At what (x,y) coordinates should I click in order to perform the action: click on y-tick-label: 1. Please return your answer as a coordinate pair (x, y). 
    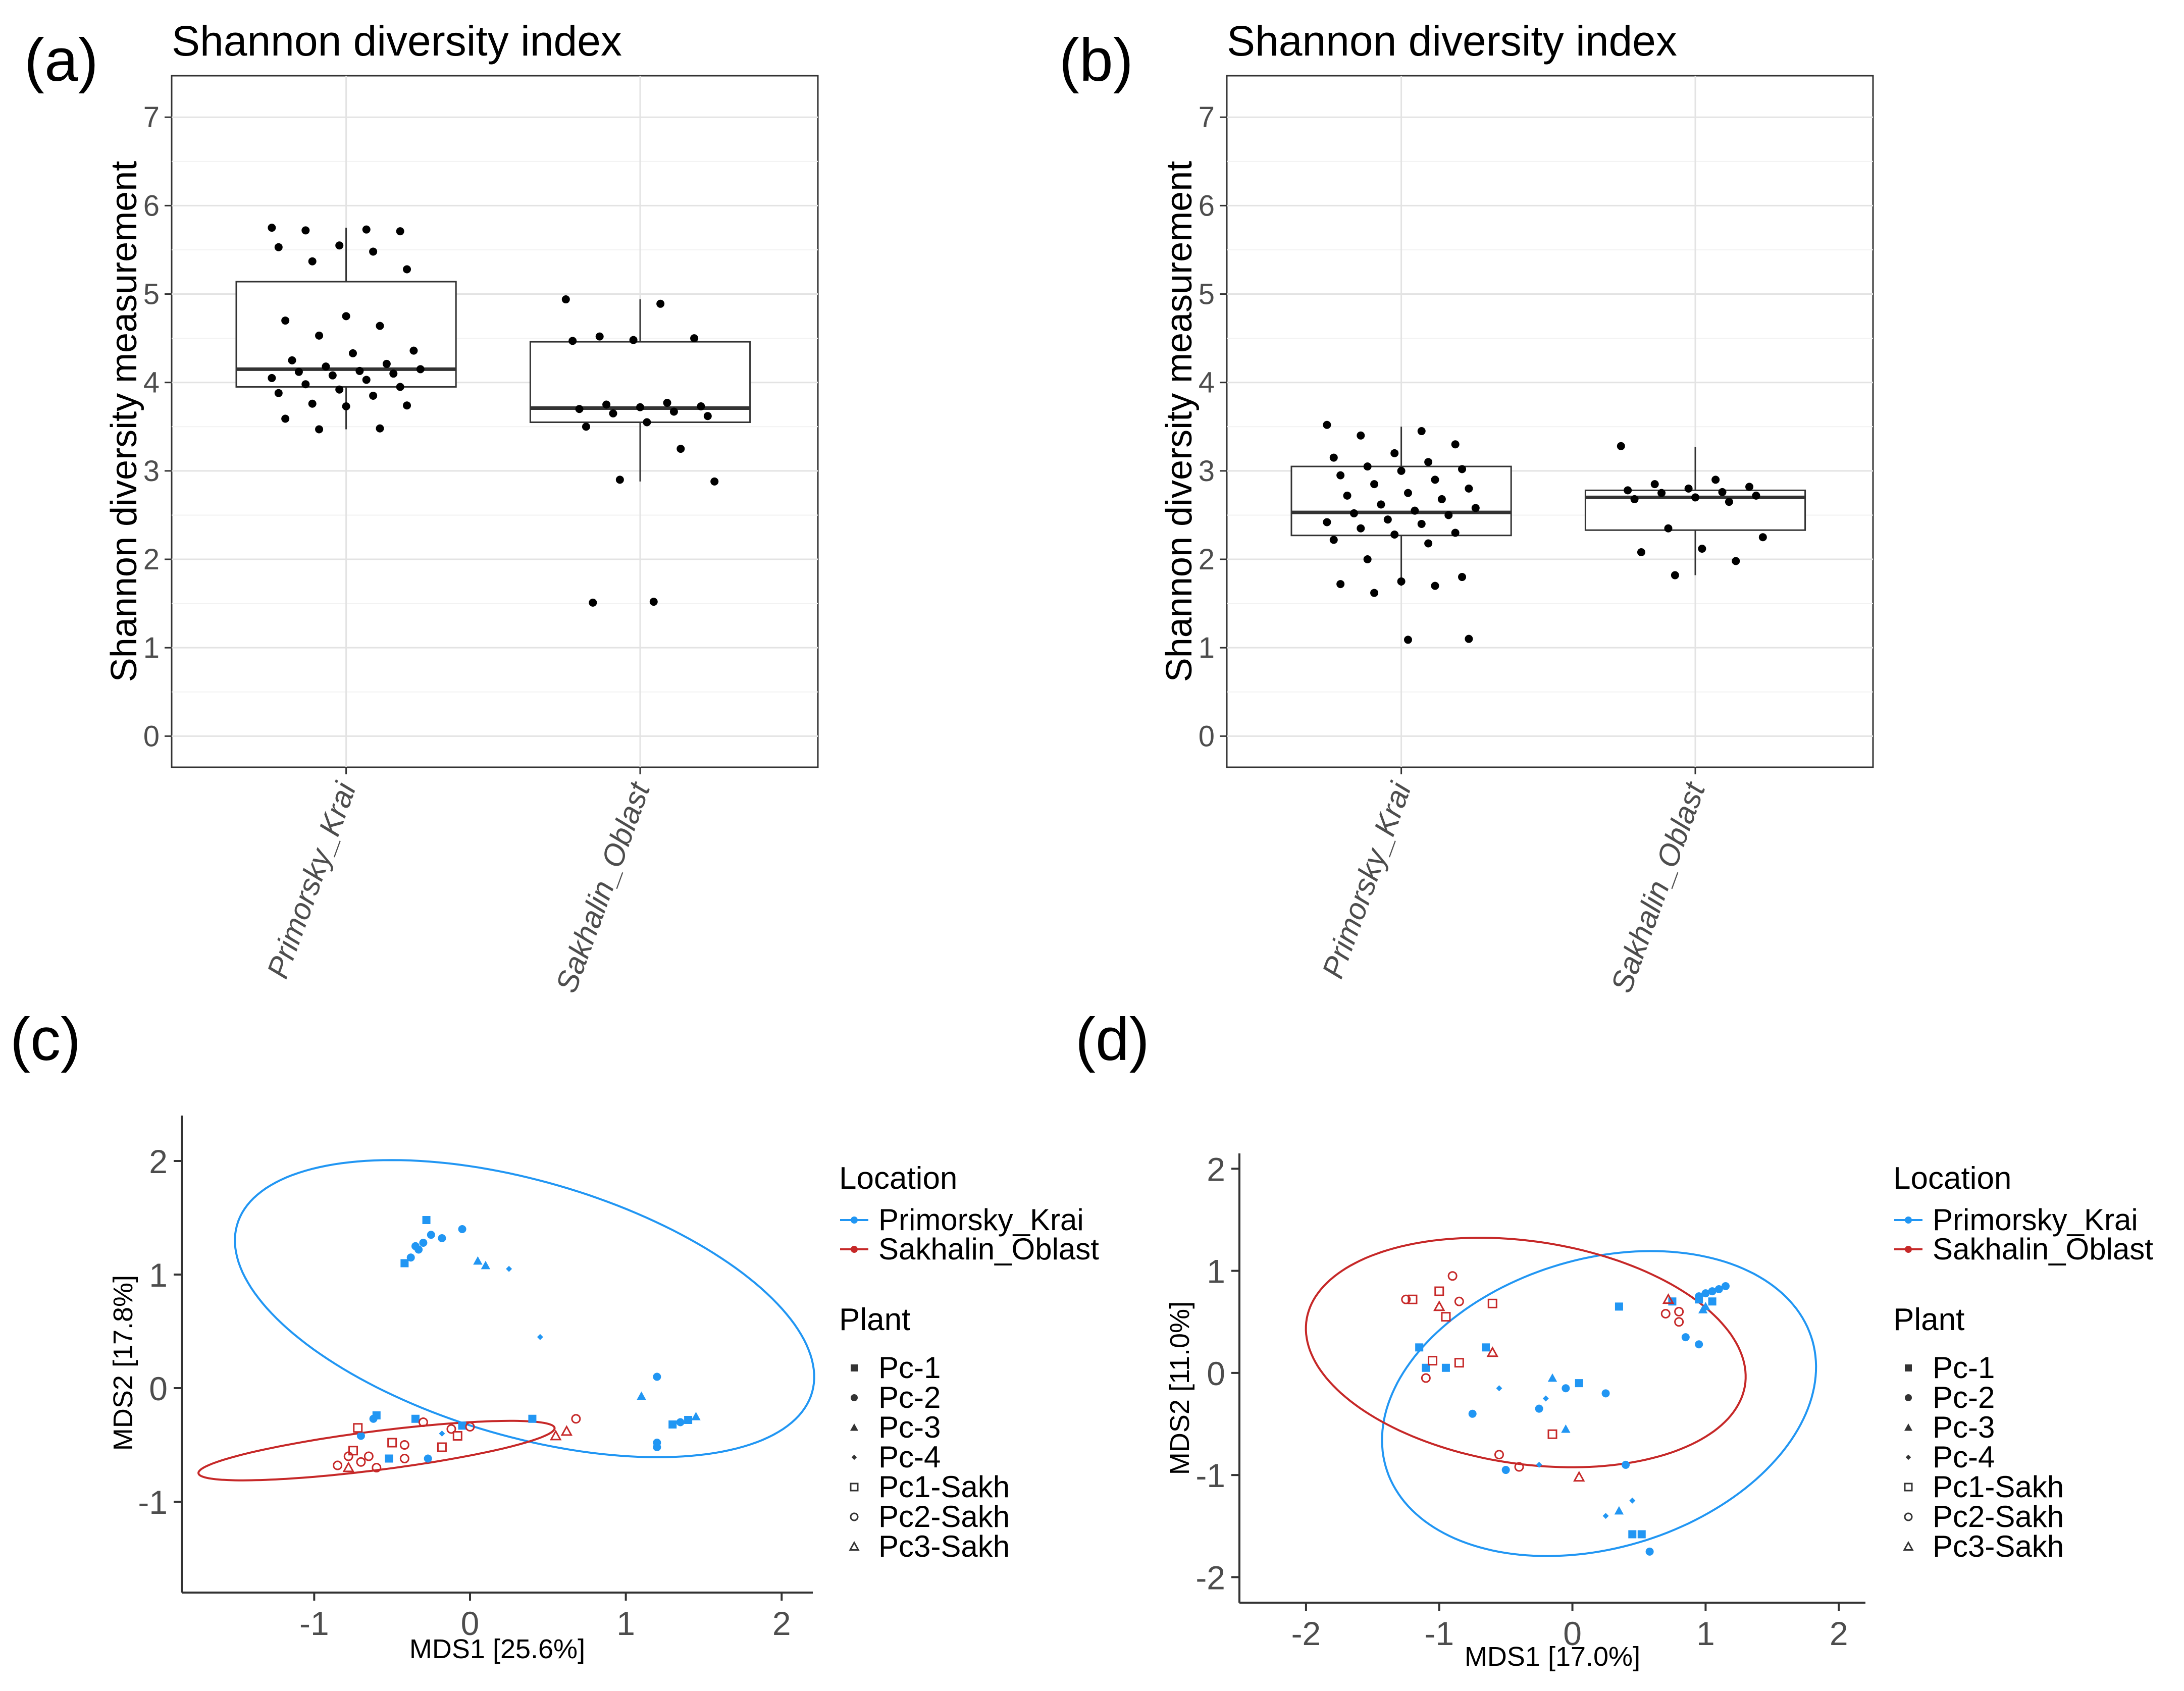
    Looking at the image, I should click on (1216, 1271).